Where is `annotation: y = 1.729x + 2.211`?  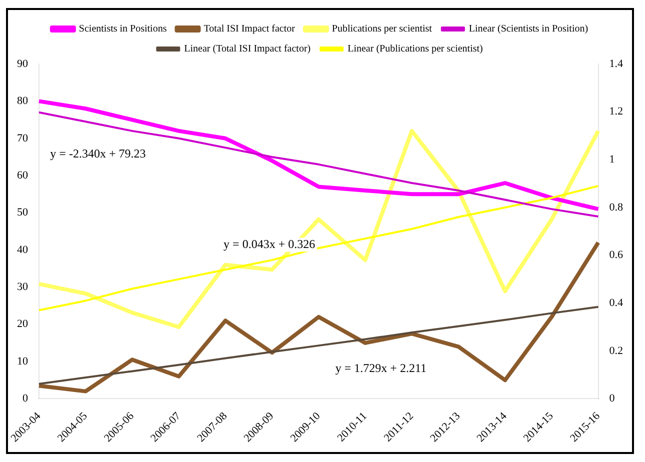
annotation: y = 1.729x + 2.211 is located at coordinates (380, 367).